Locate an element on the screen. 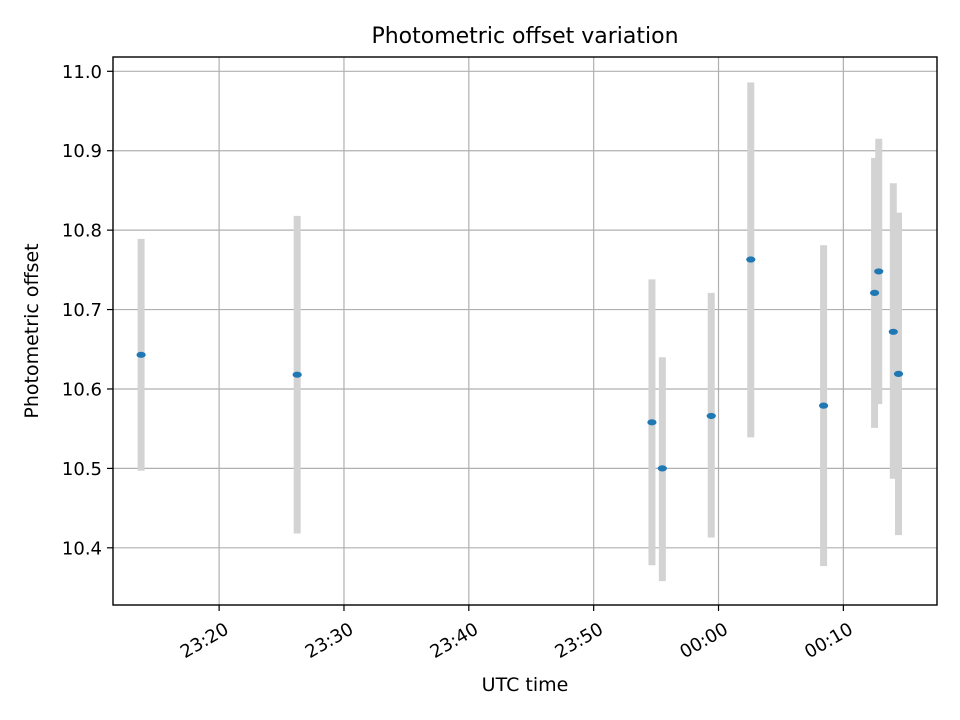 The height and width of the screenshot is (720, 960). y-tick-label: 10.5 is located at coordinates (82, 469).